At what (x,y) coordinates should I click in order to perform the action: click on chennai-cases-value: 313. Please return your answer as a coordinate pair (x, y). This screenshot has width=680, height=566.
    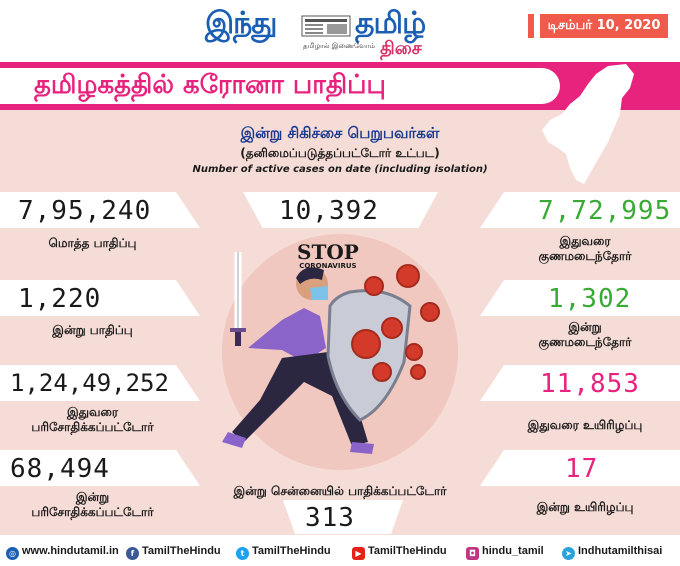
    Looking at the image, I should click on (330, 518).